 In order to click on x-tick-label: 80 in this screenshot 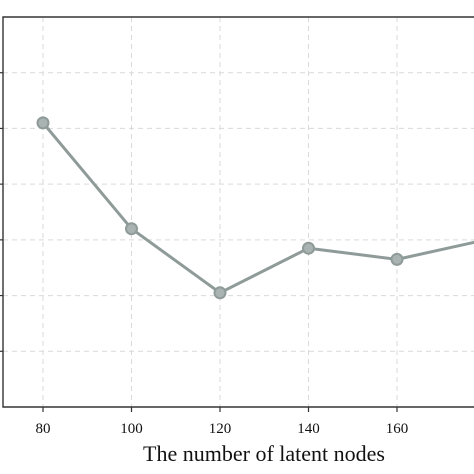, I will do `click(43, 429)`.